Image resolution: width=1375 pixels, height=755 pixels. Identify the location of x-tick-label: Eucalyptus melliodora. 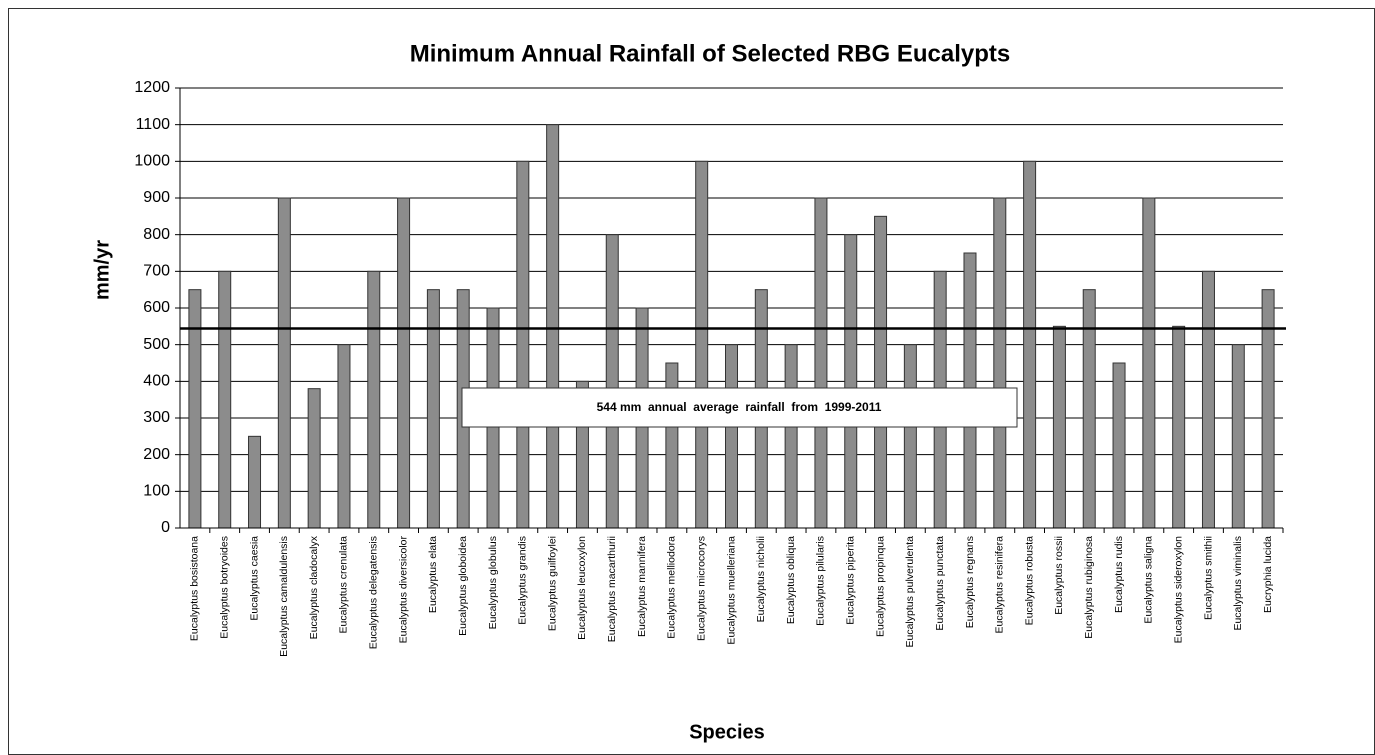
(672, 587).